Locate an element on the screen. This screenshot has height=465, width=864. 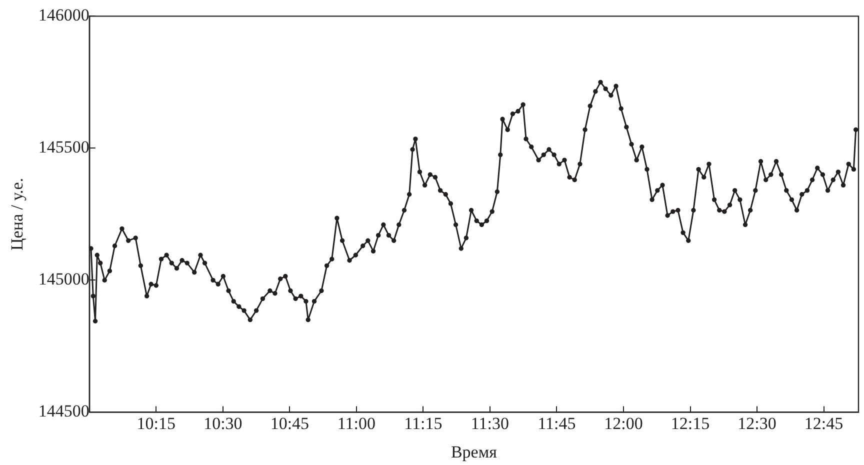
y-tick-label: 145000 is located at coordinates (64, 279).